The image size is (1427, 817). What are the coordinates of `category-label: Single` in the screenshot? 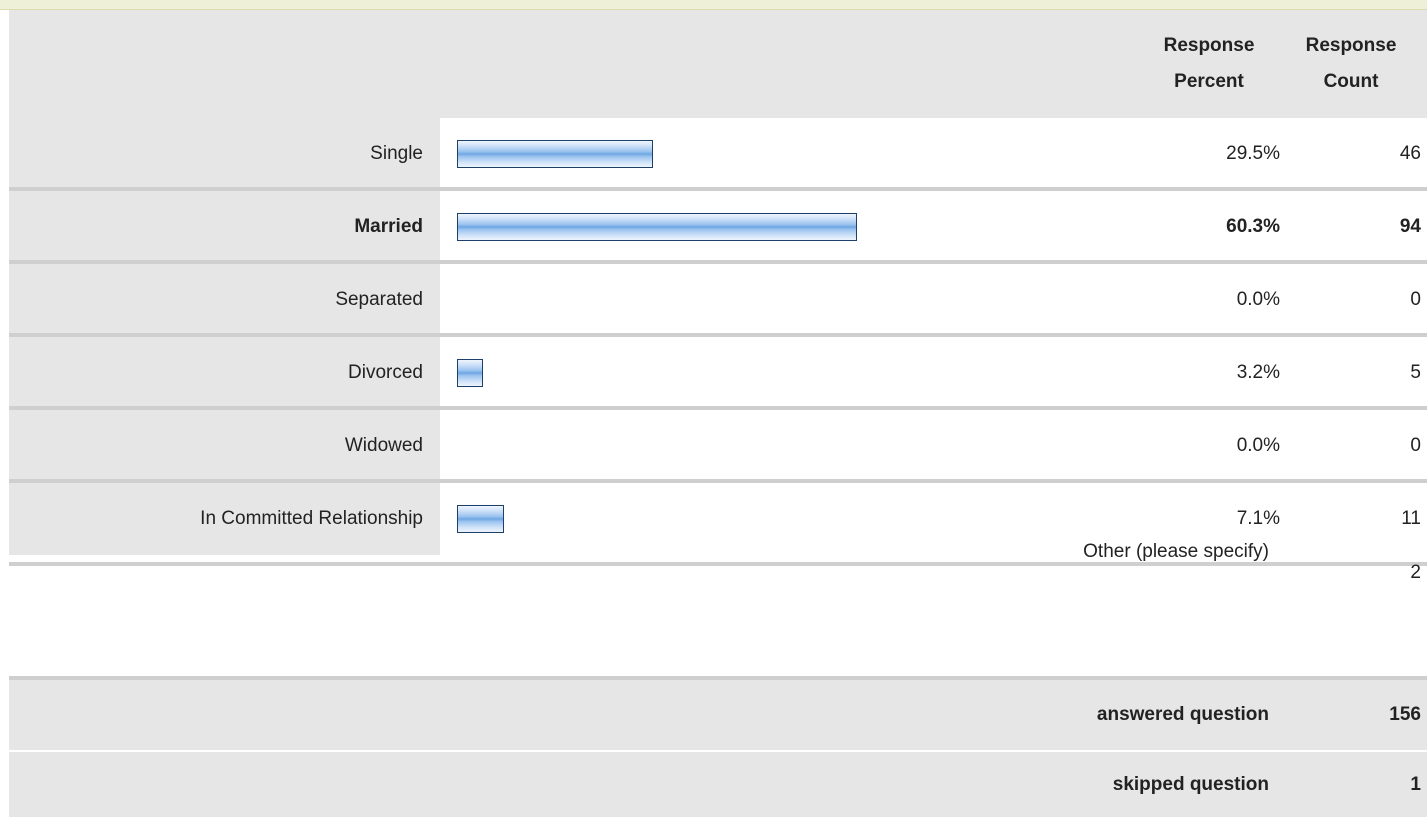 It's located at (396, 153).